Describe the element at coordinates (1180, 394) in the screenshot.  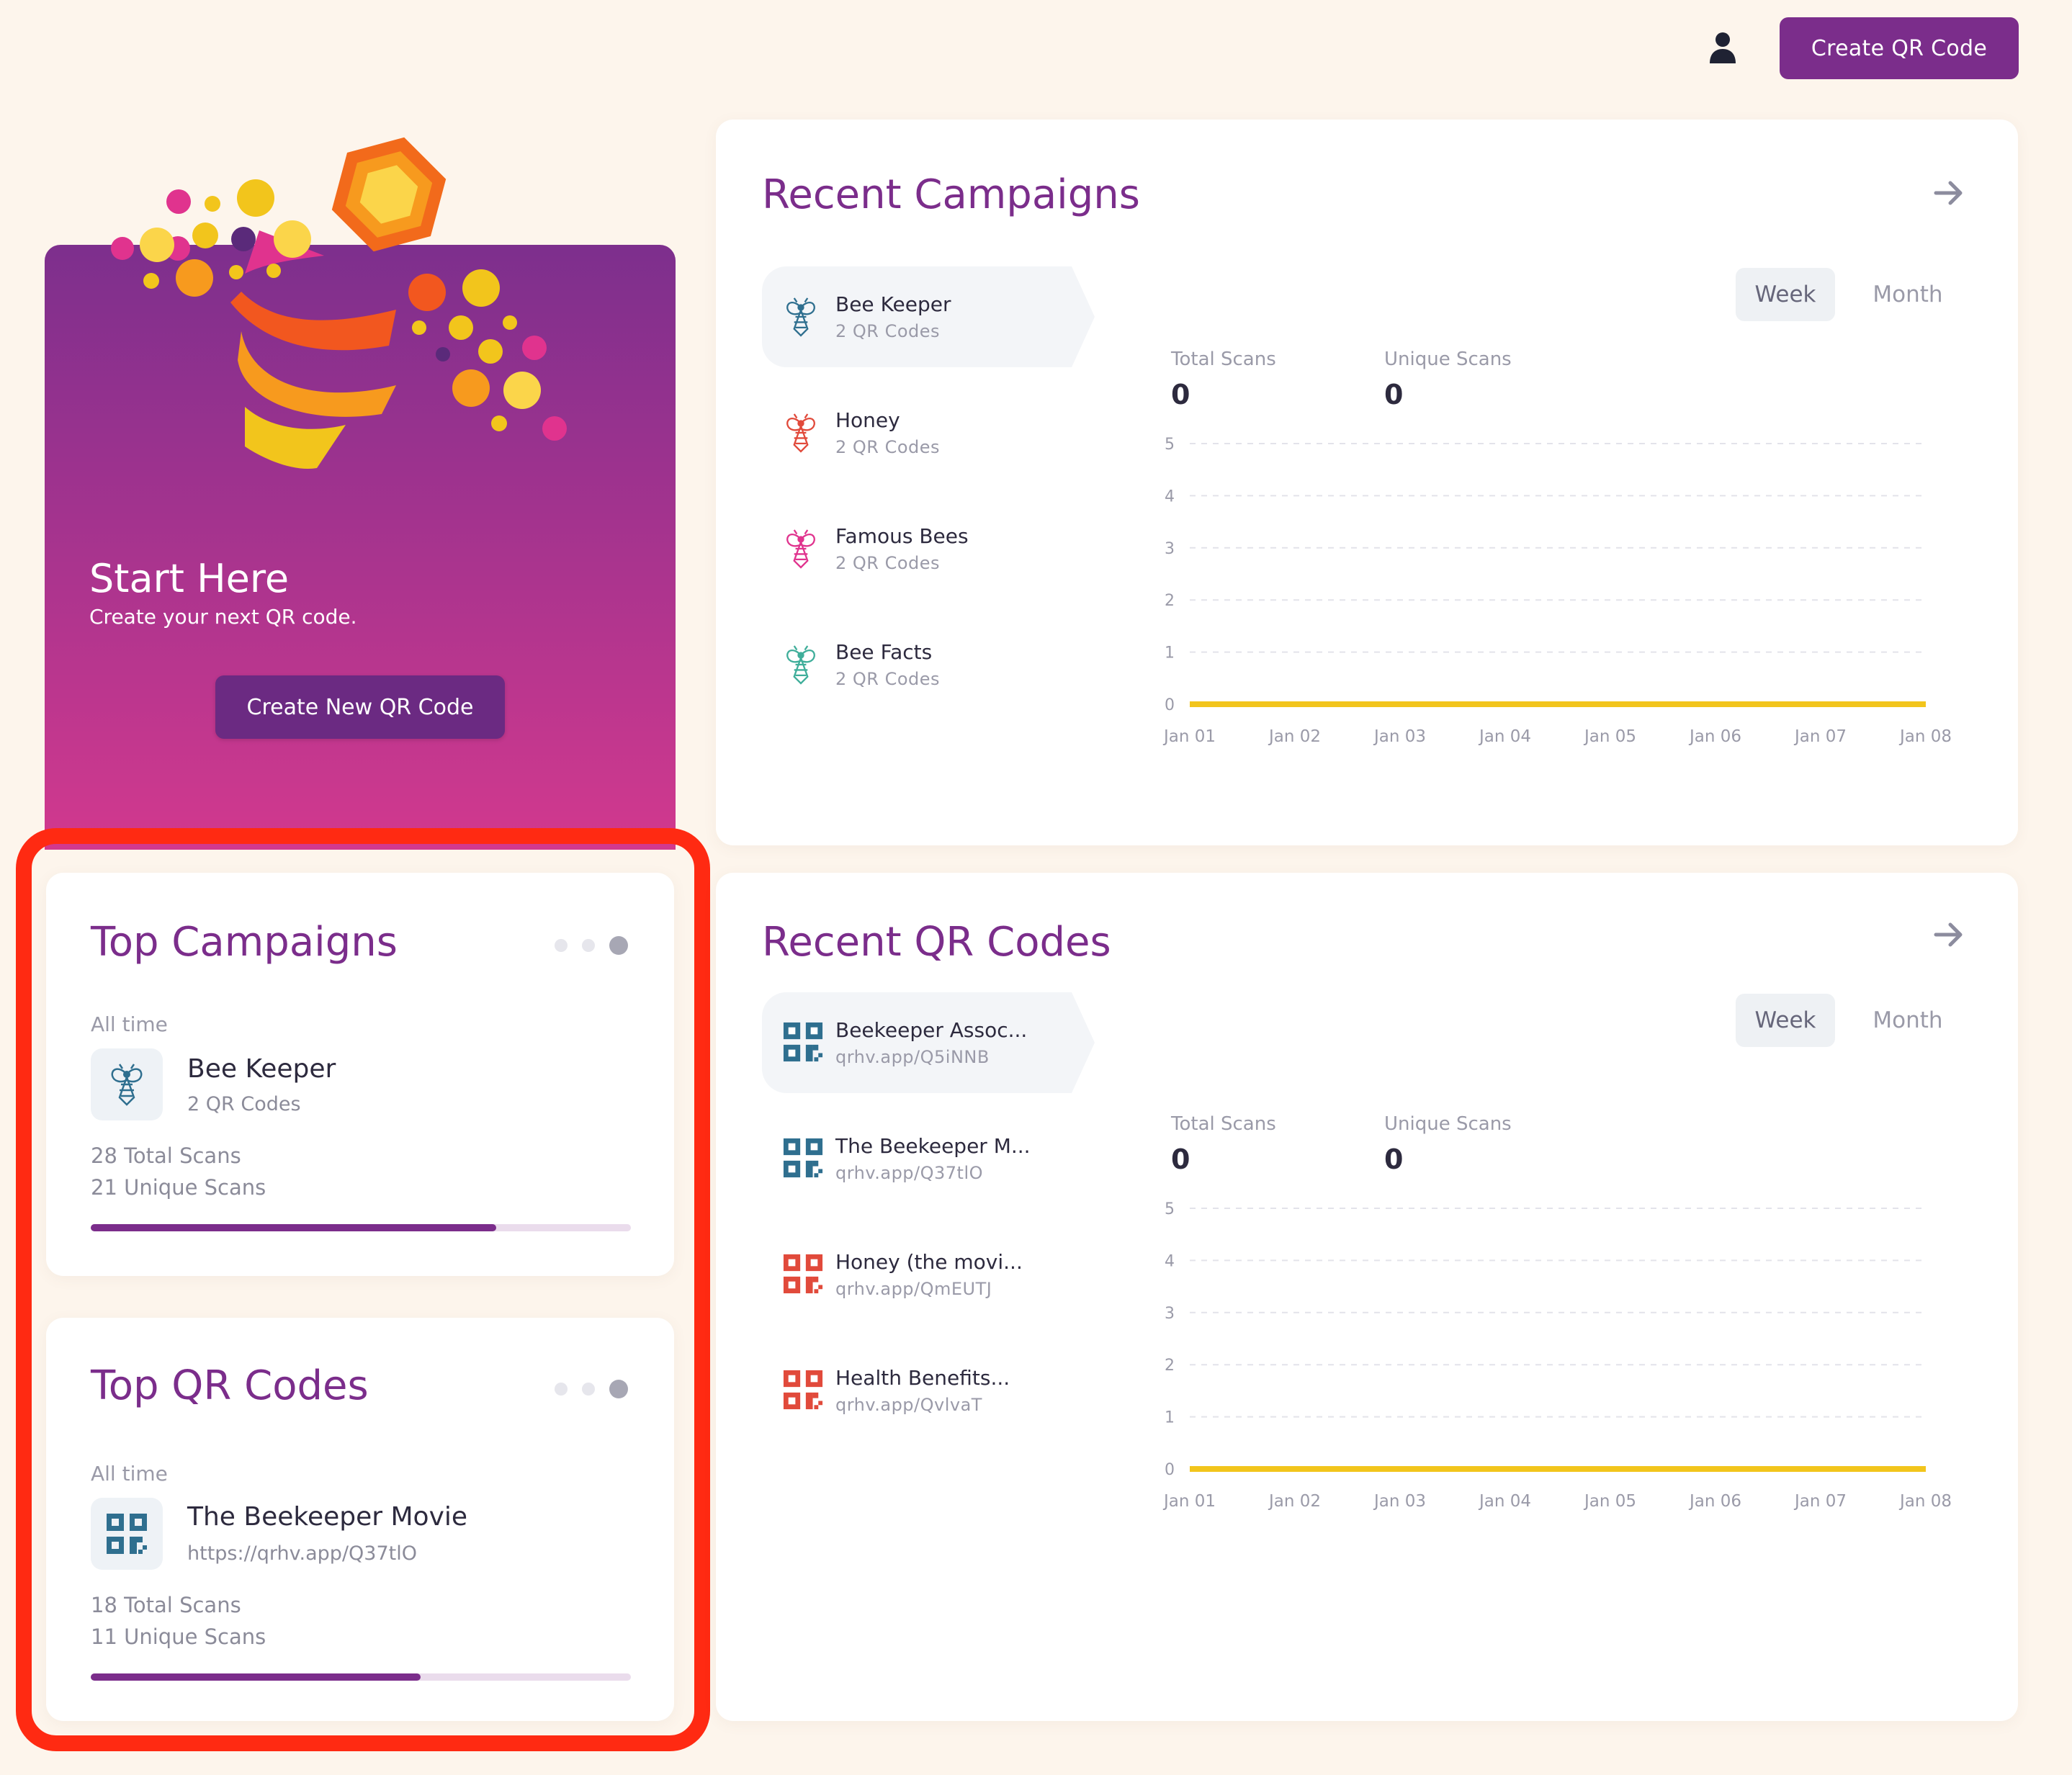
I see `total-scans-value: 0` at that location.